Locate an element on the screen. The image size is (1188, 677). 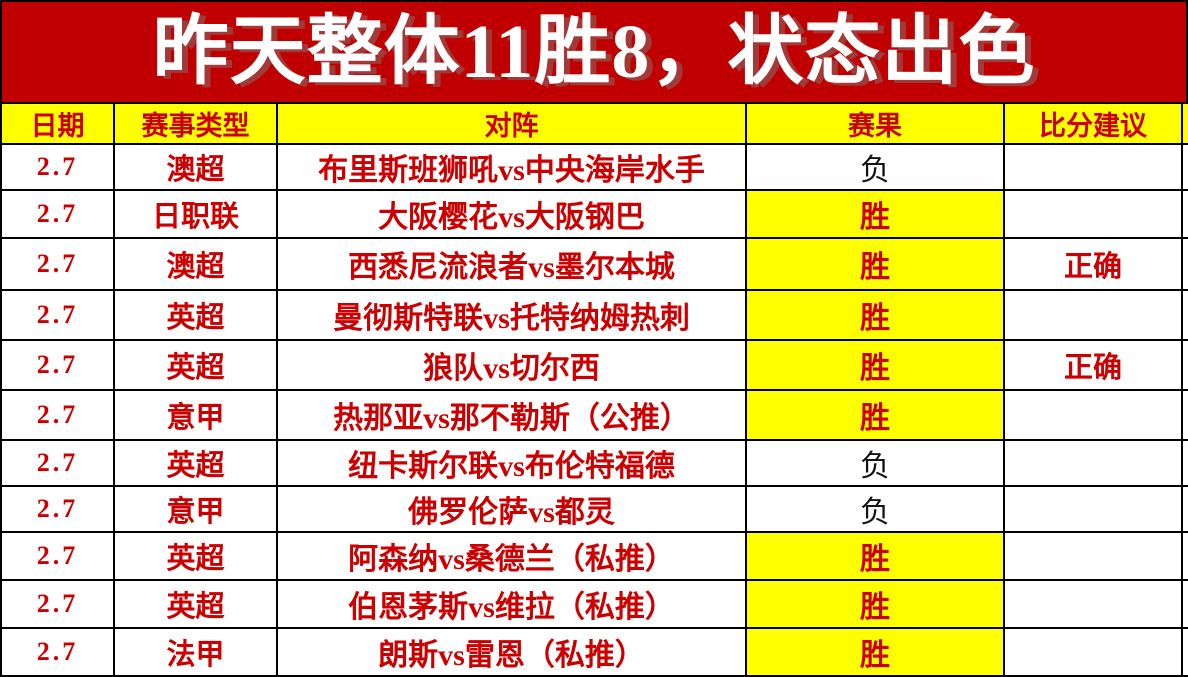
table-row: 2.7 英超 阿森纳vs桑德兰（私推）胜 is located at coordinates (594, 556).